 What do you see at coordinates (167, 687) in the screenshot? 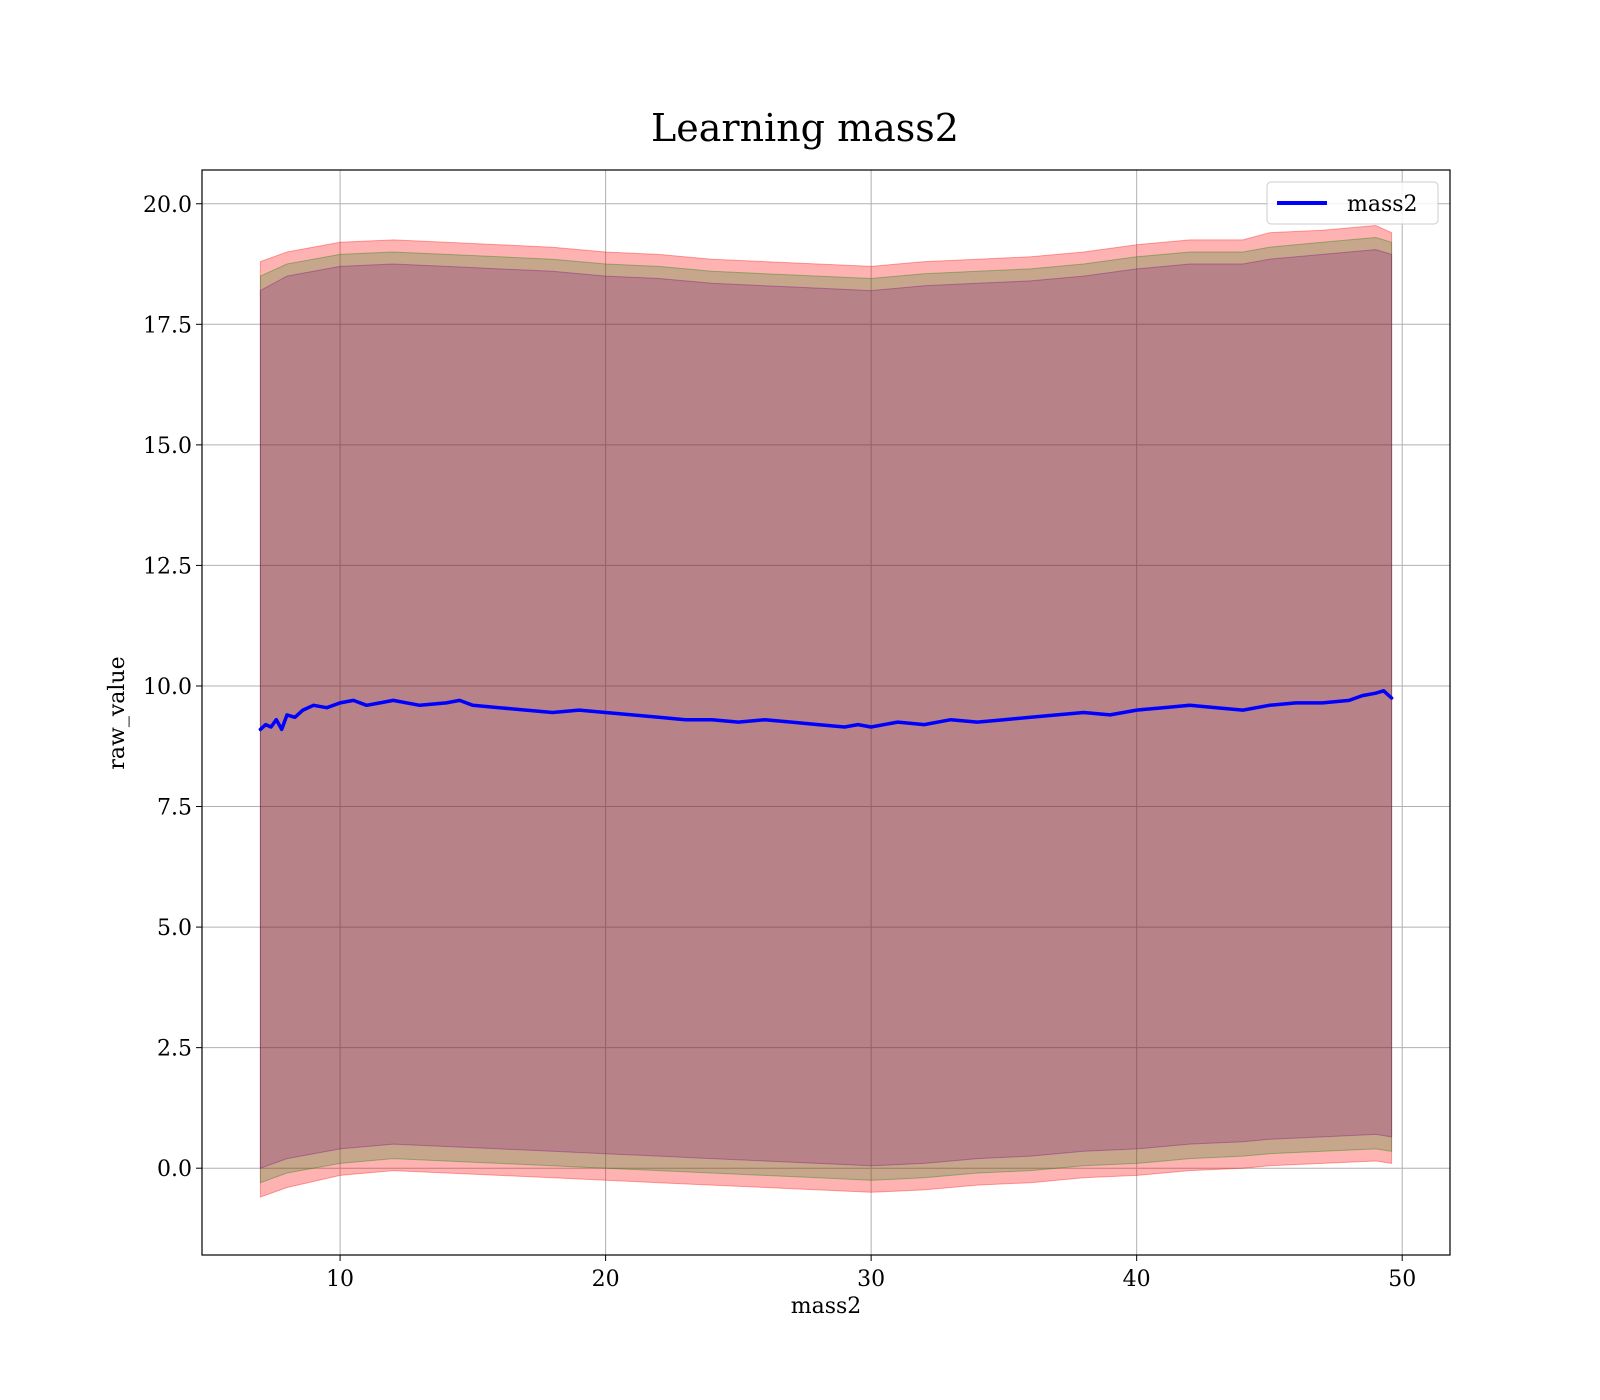
I see `y-tick-label: 10.0` at bounding box center [167, 687].